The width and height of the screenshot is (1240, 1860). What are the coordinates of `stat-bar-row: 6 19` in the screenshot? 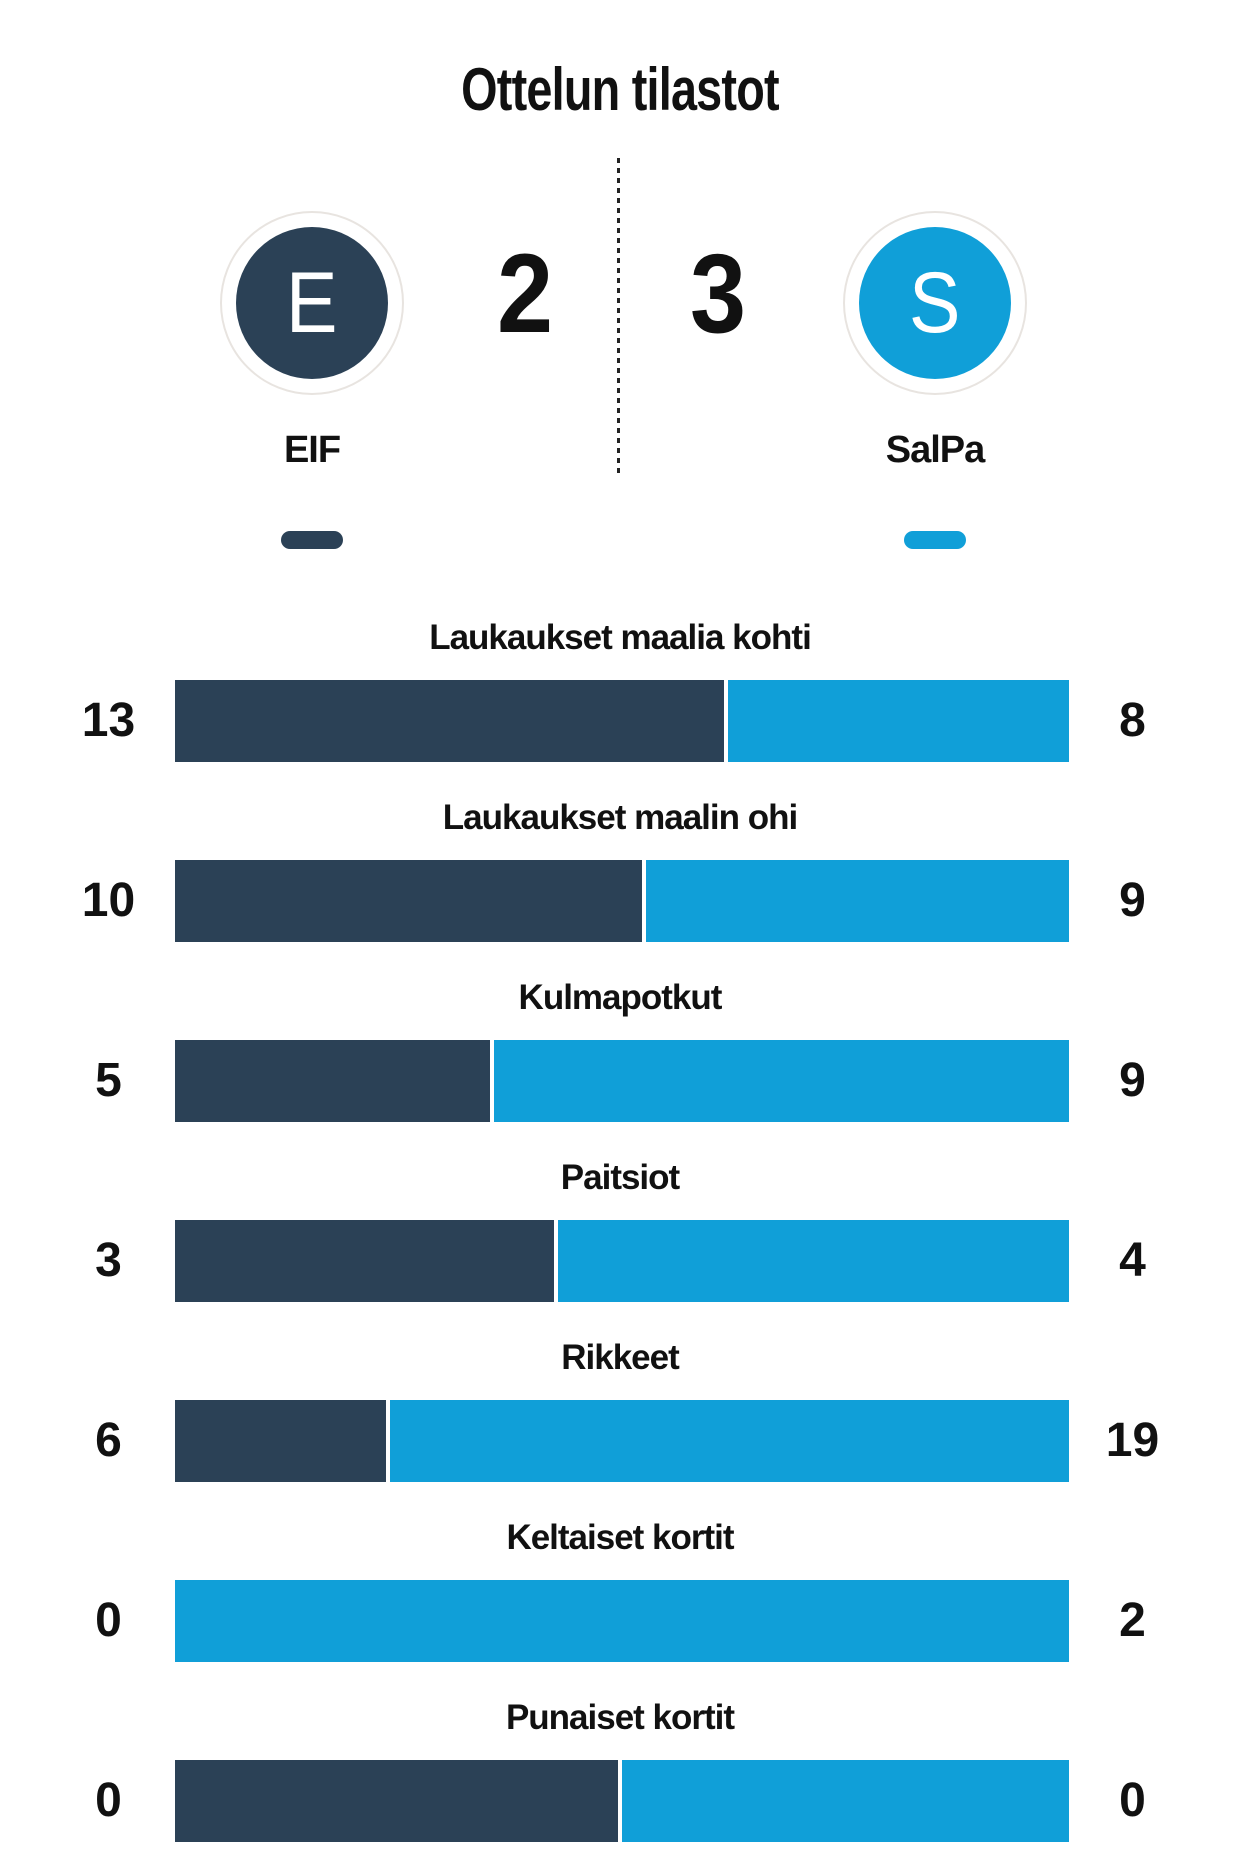 It's located at (620, 1441).